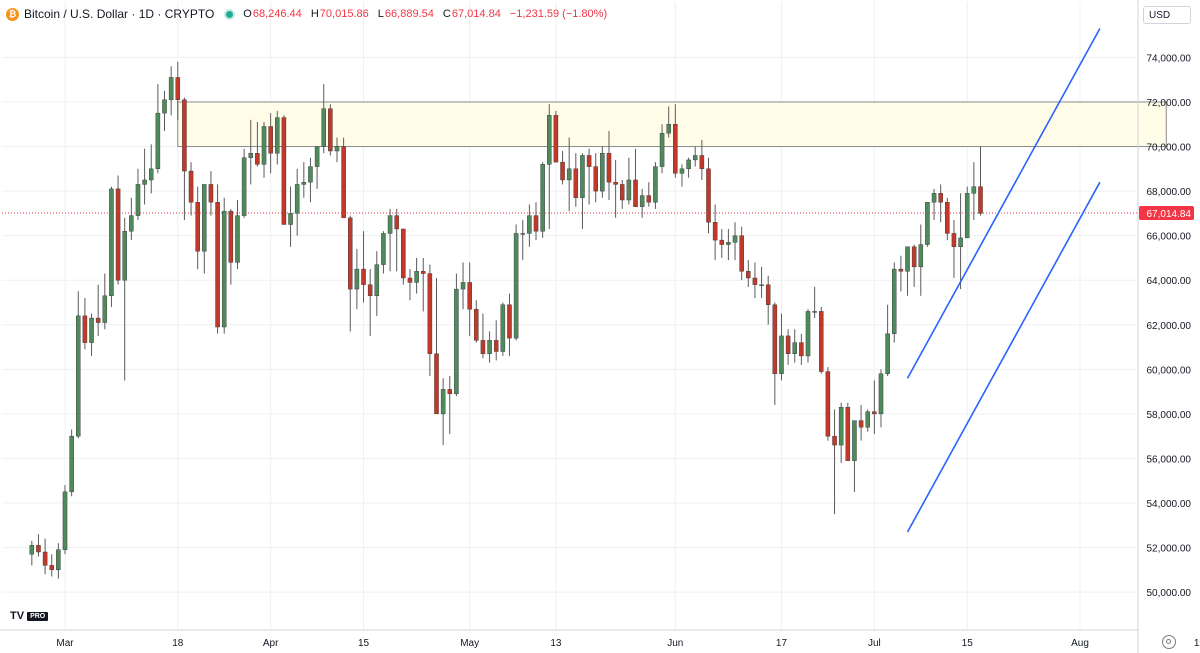  What do you see at coordinates (1169, 642) in the screenshot?
I see `settings-icon` at bounding box center [1169, 642].